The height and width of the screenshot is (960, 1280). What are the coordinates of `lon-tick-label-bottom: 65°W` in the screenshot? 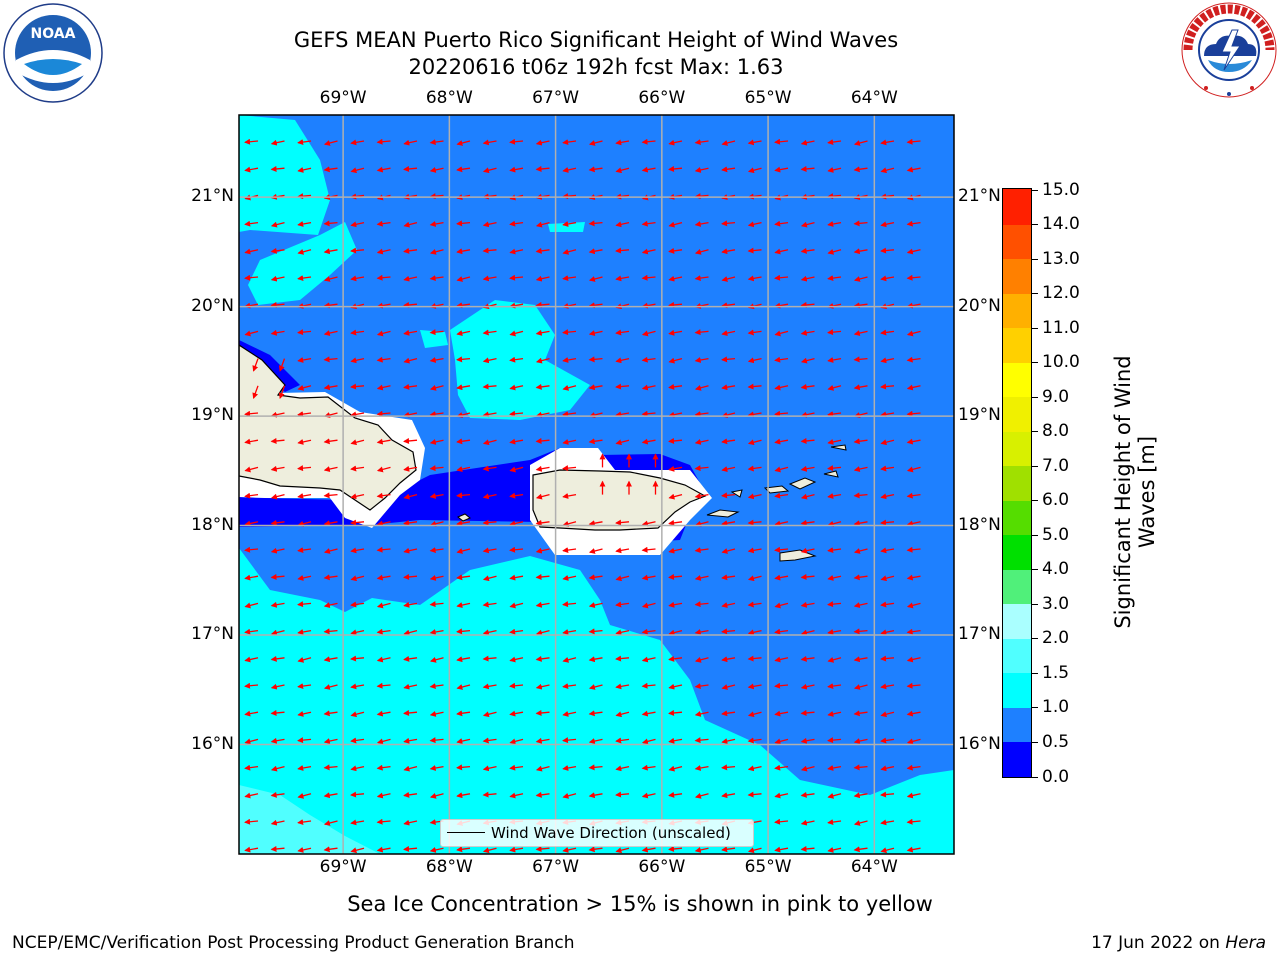 It's located at (768, 867).